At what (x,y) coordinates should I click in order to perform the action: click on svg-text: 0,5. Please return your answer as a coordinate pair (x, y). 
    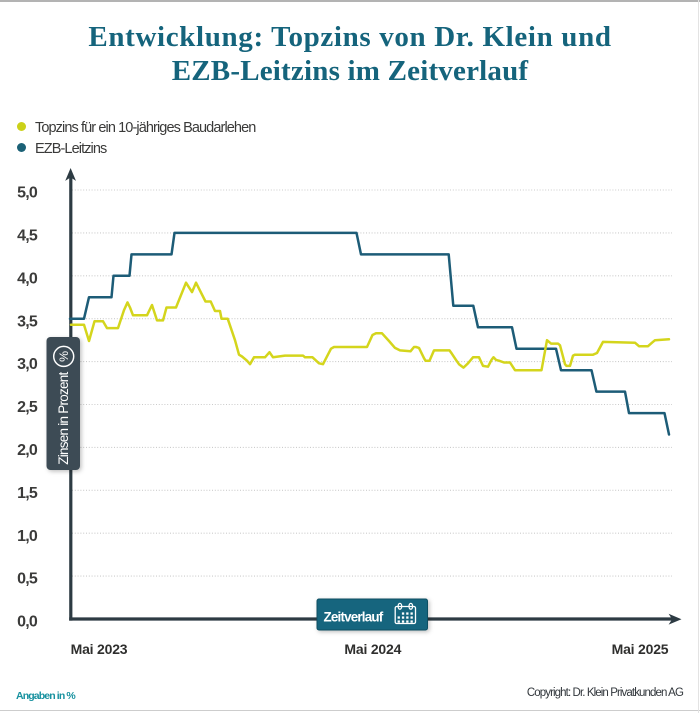
    Looking at the image, I should click on (27, 579).